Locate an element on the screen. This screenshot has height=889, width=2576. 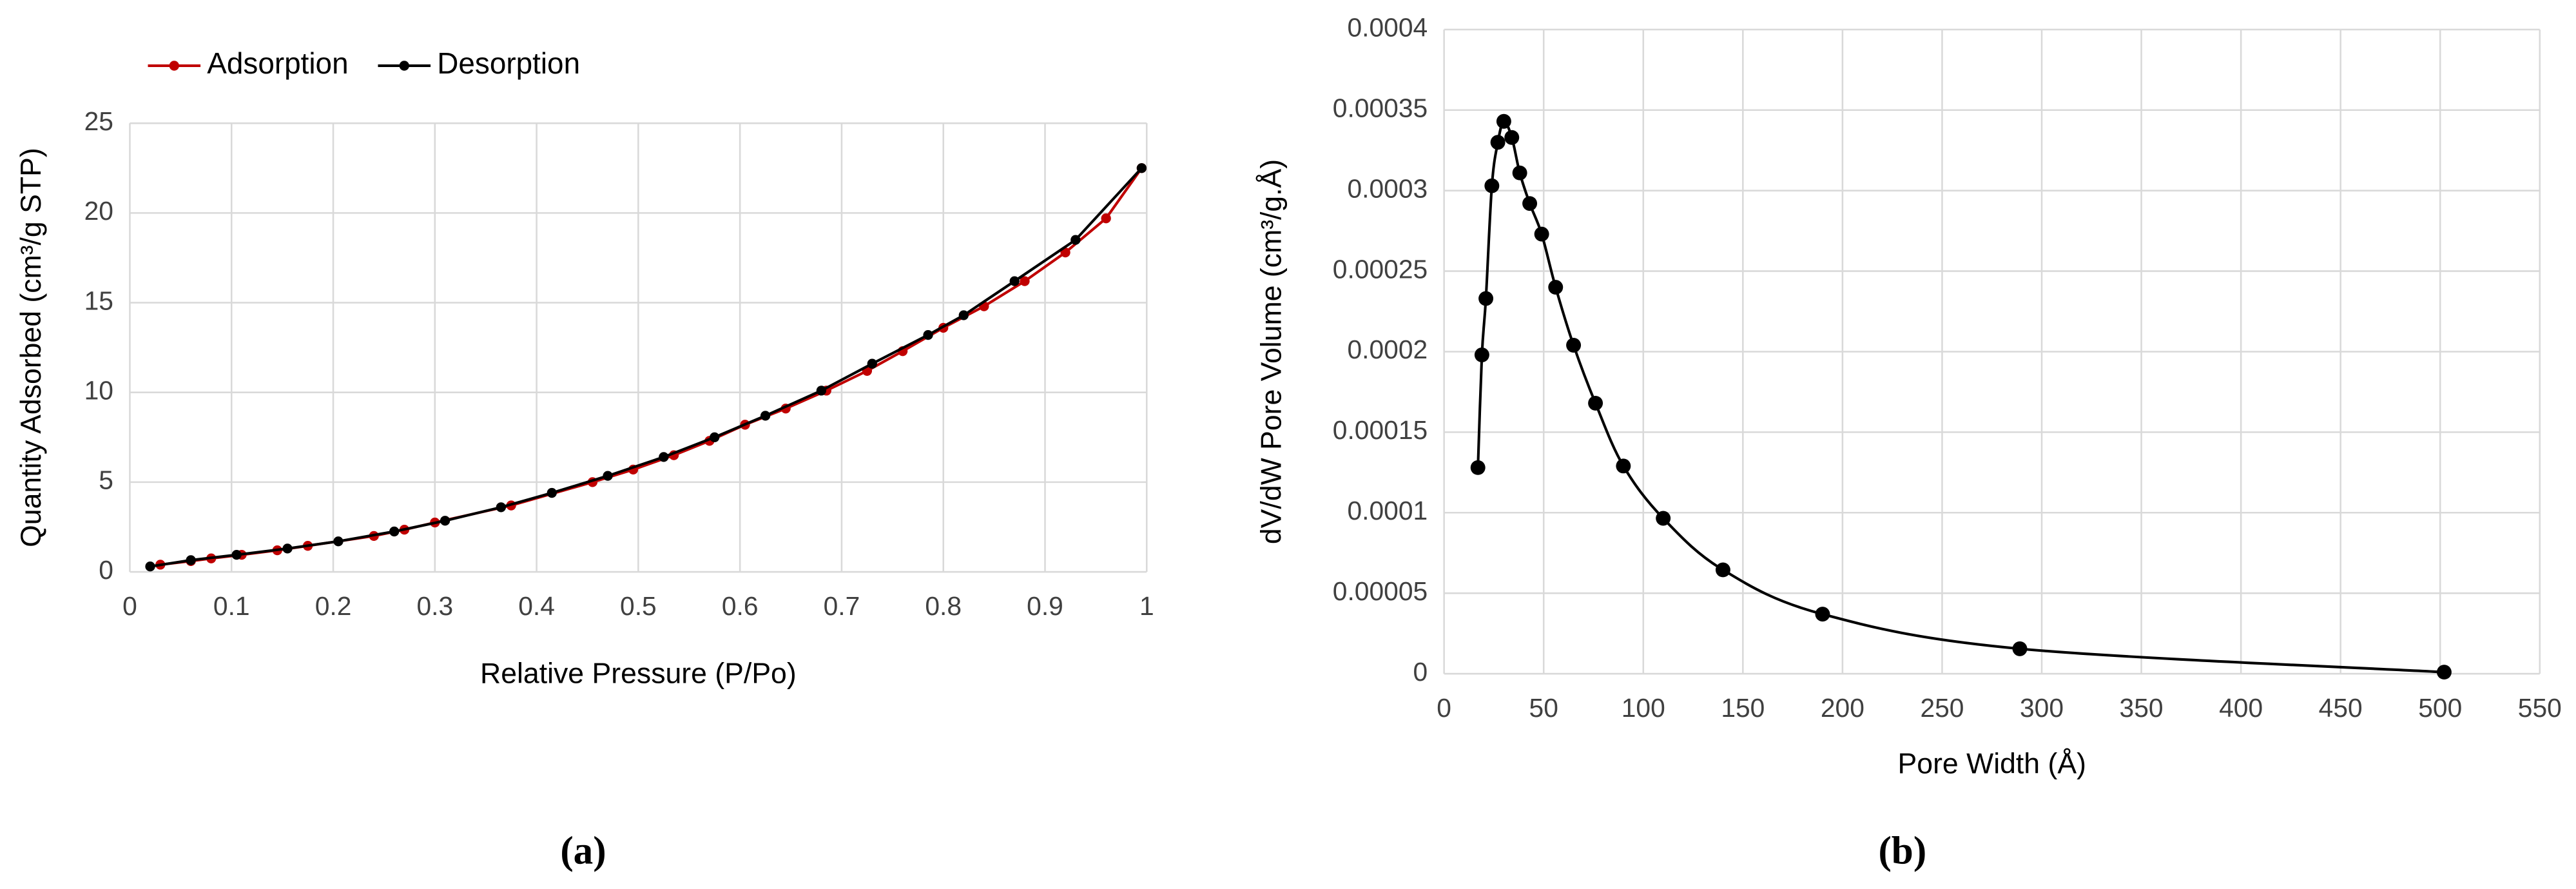
caption: (a) is located at coordinates (583, 851).